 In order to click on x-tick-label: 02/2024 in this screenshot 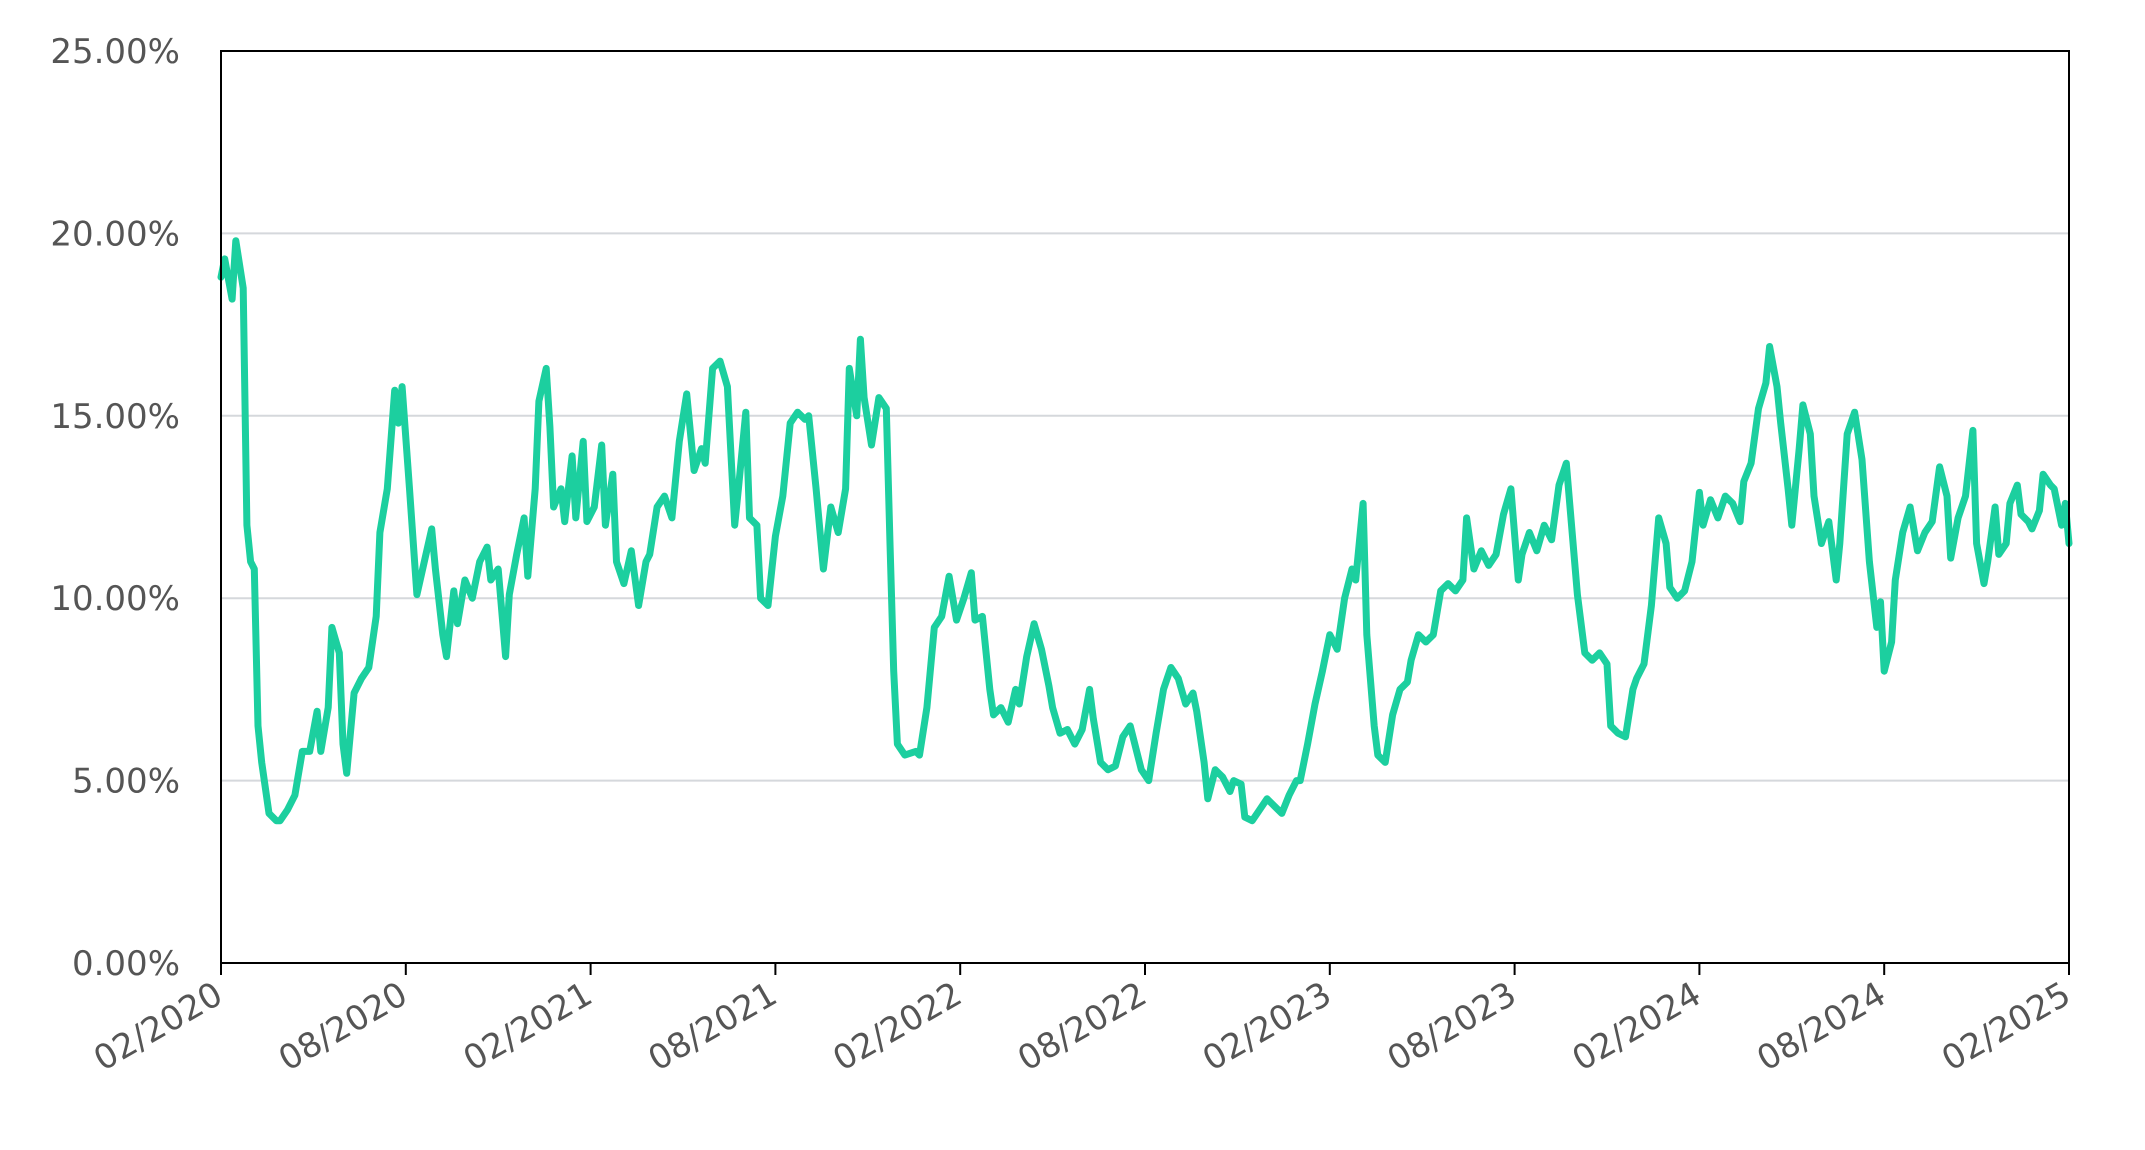, I will do `click(1637, 1026)`.